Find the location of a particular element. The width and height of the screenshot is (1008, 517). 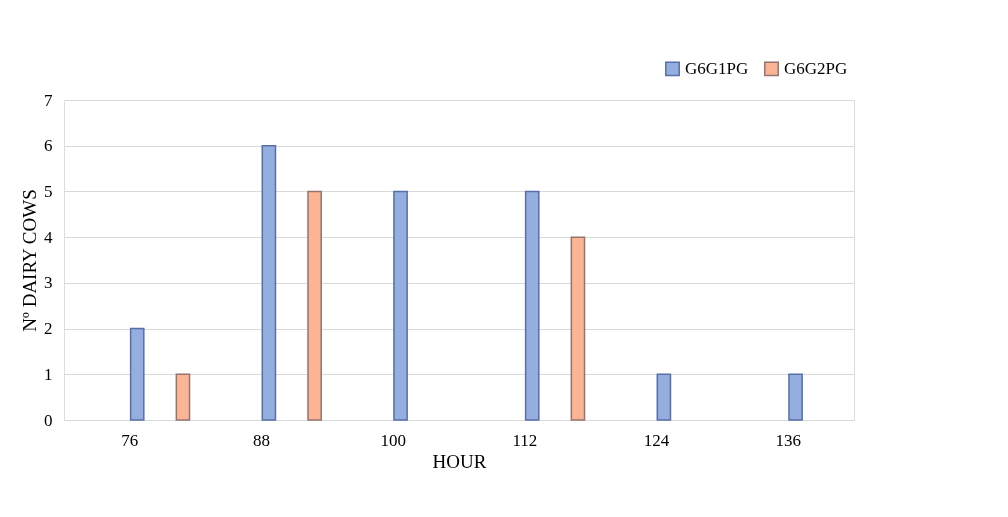

y-tick-label: 1 is located at coordinates (48, 374).